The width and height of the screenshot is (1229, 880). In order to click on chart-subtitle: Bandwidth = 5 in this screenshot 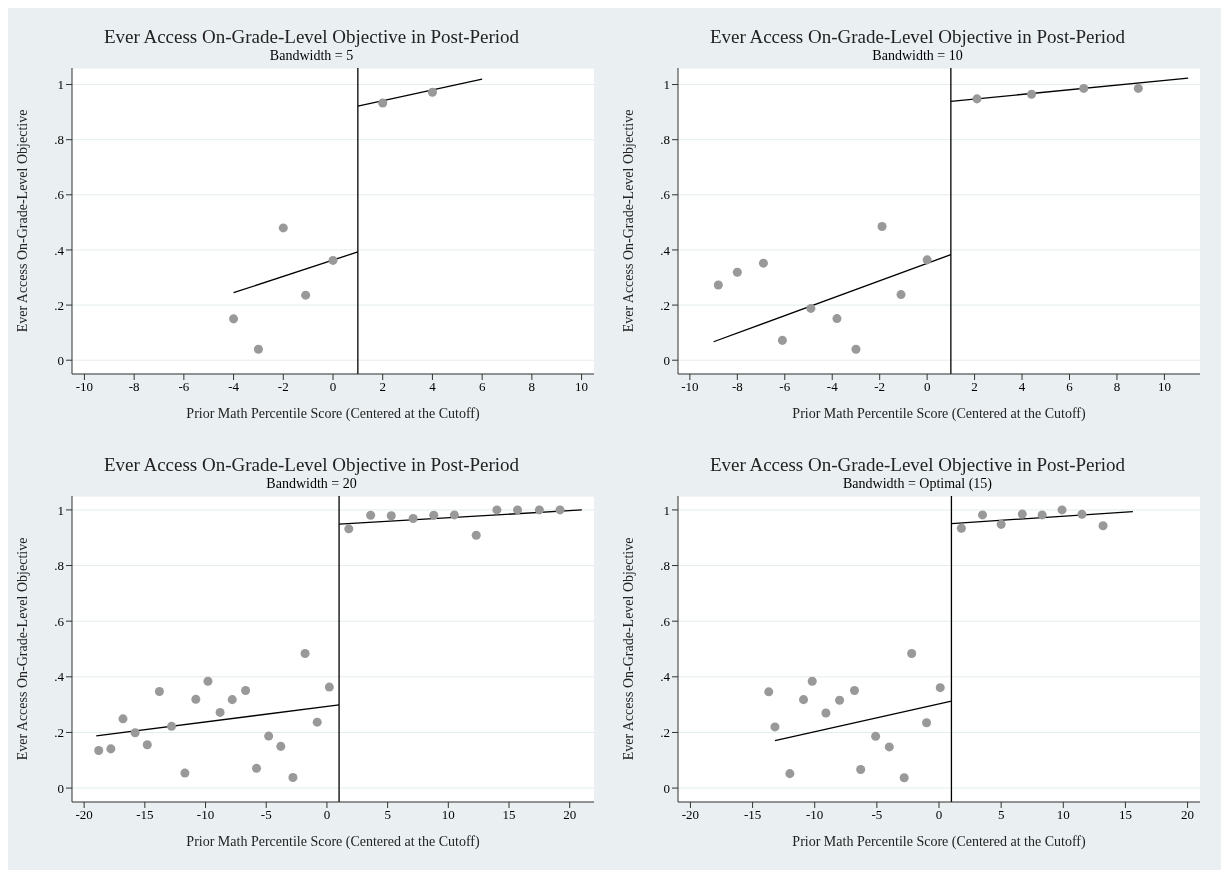, I will do `click(311, 56)`.